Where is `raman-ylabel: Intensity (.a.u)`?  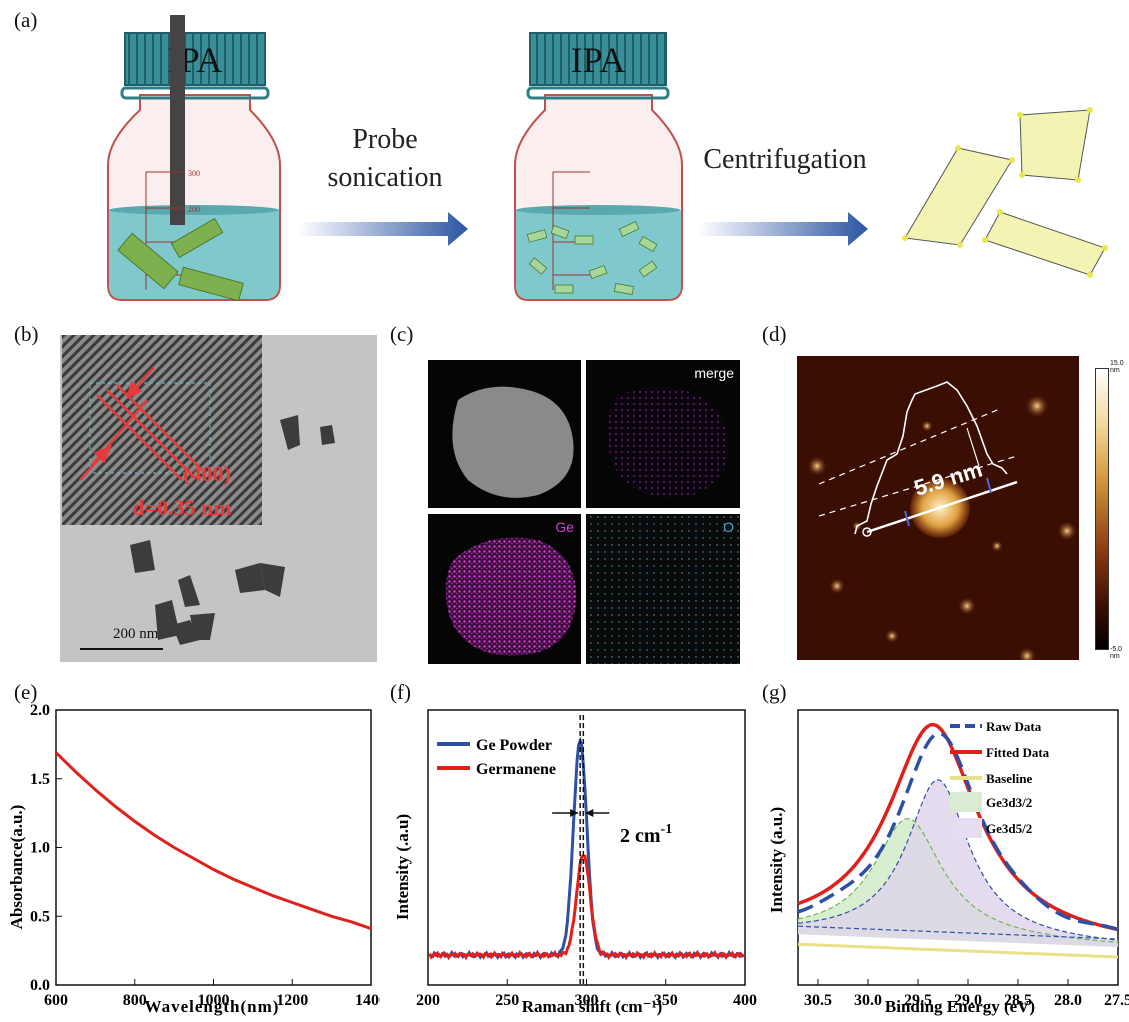 raman-ylabel: Intensity (.a.u) is located at coordinates (402, 867).